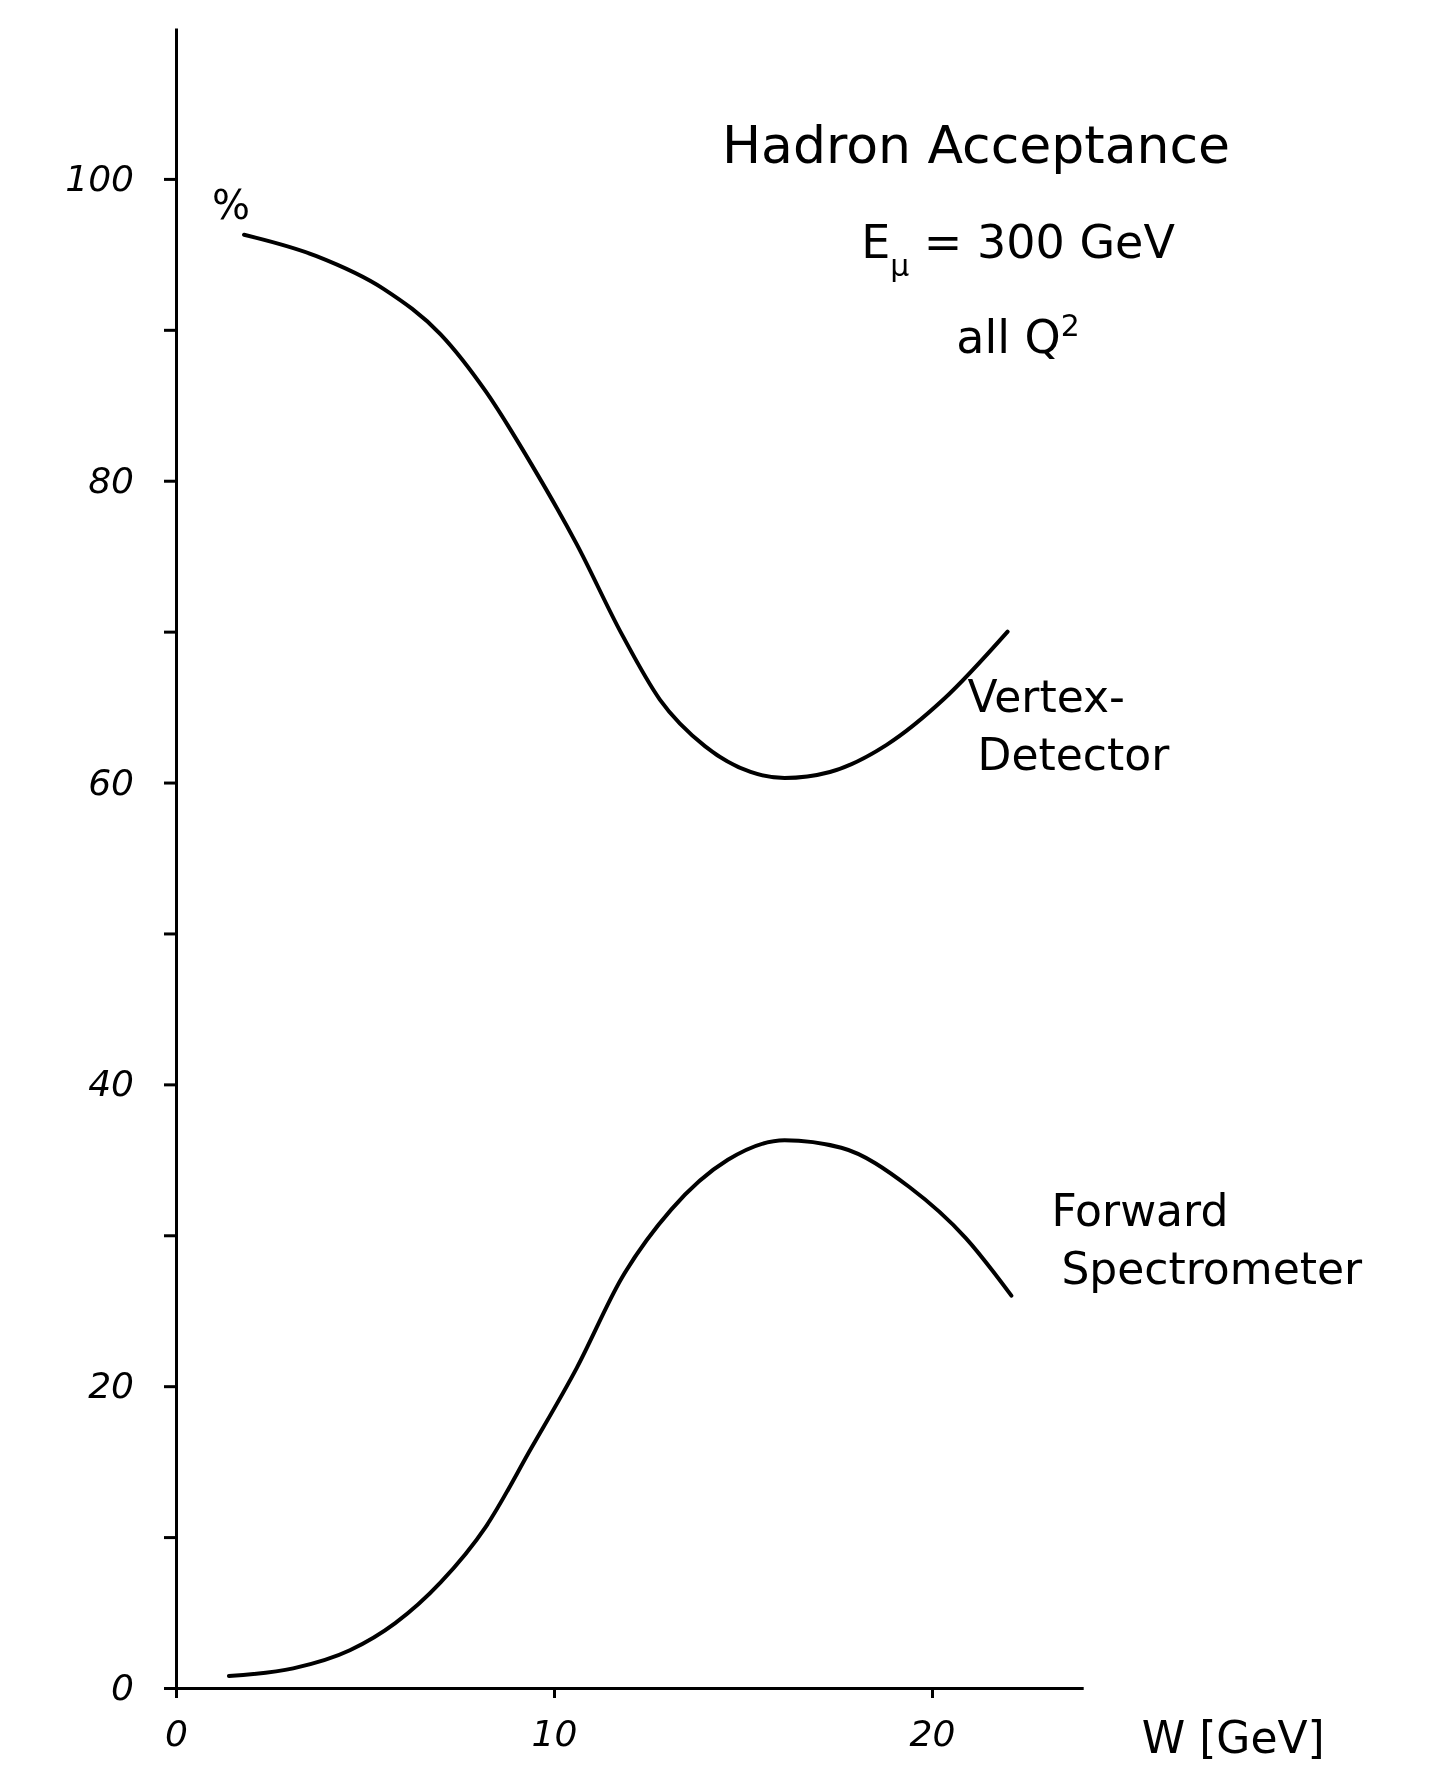 The width and height of the screenshot is (1448, 1788). Describe the element at coordinates (111, 480) in the screenshot. I see `y-tick-label: 80` at that location.